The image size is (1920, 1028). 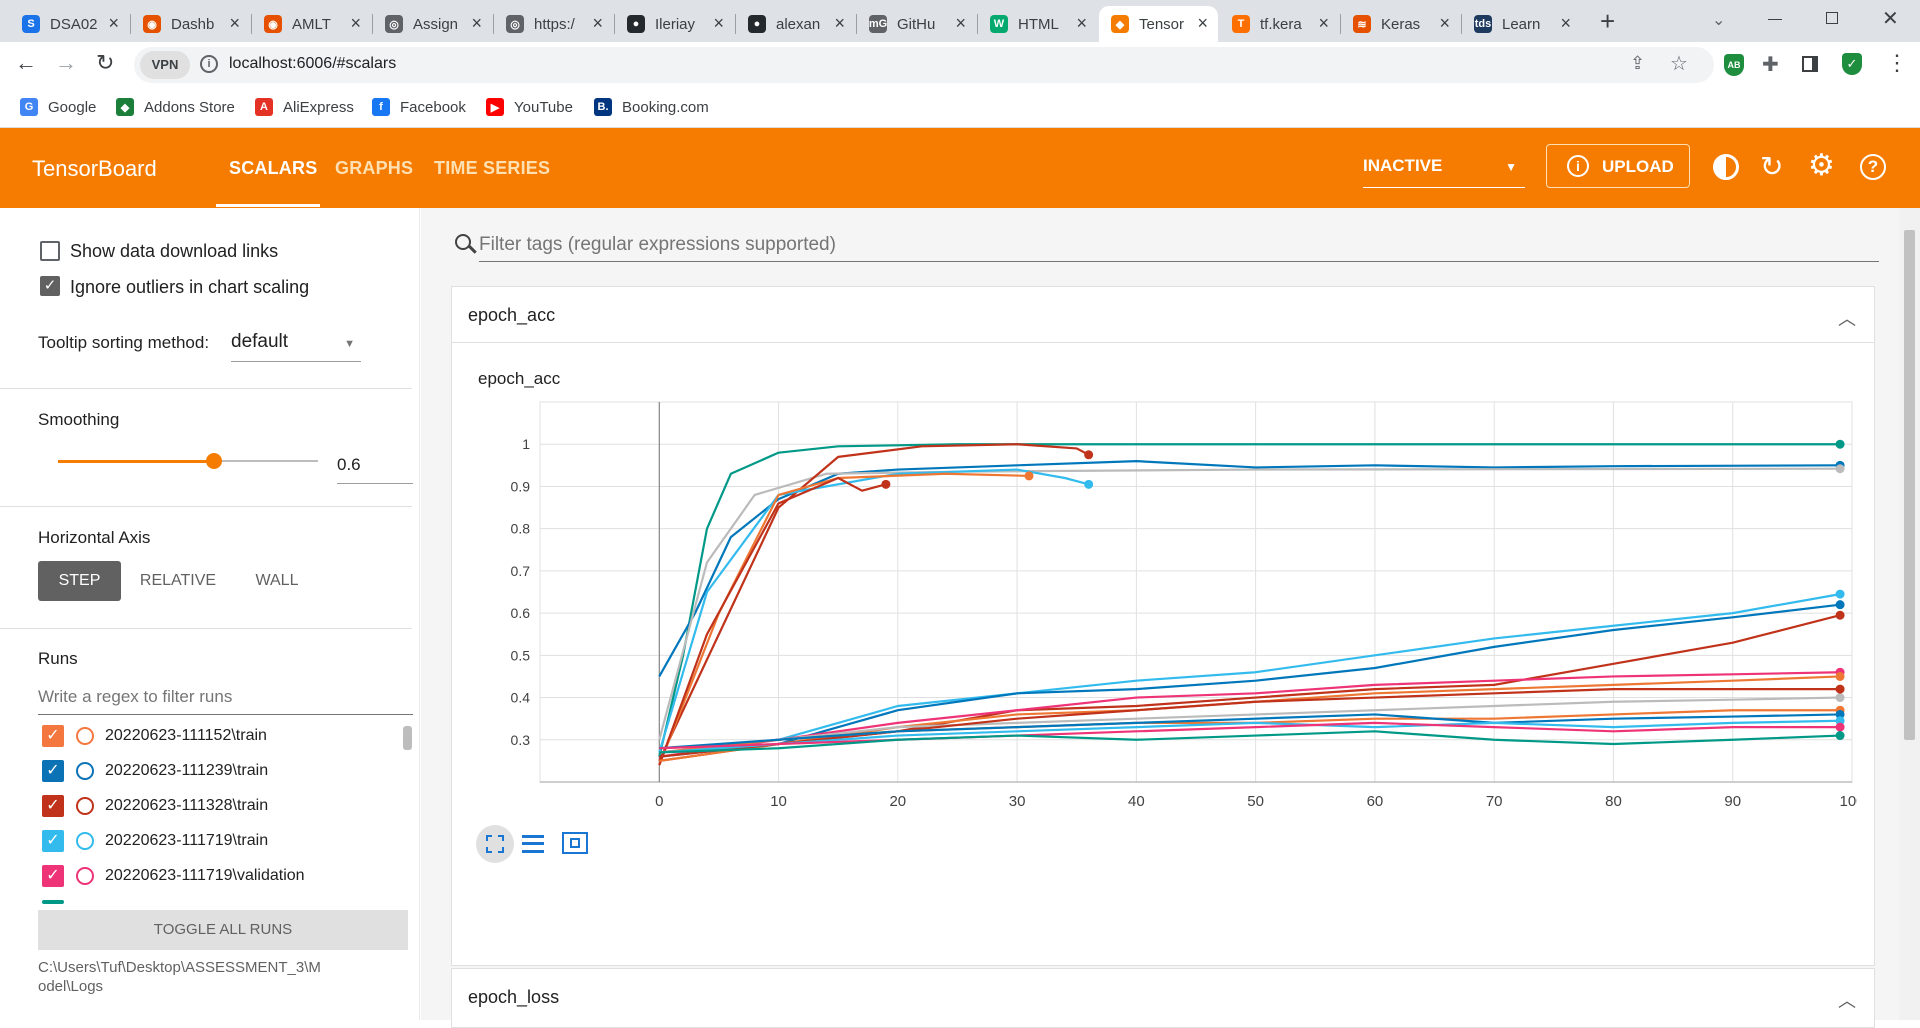 What do you see at coordinates (575, 843) in the screenshot?
I see `expand-chart-icon` at bounding box center [575, 843].